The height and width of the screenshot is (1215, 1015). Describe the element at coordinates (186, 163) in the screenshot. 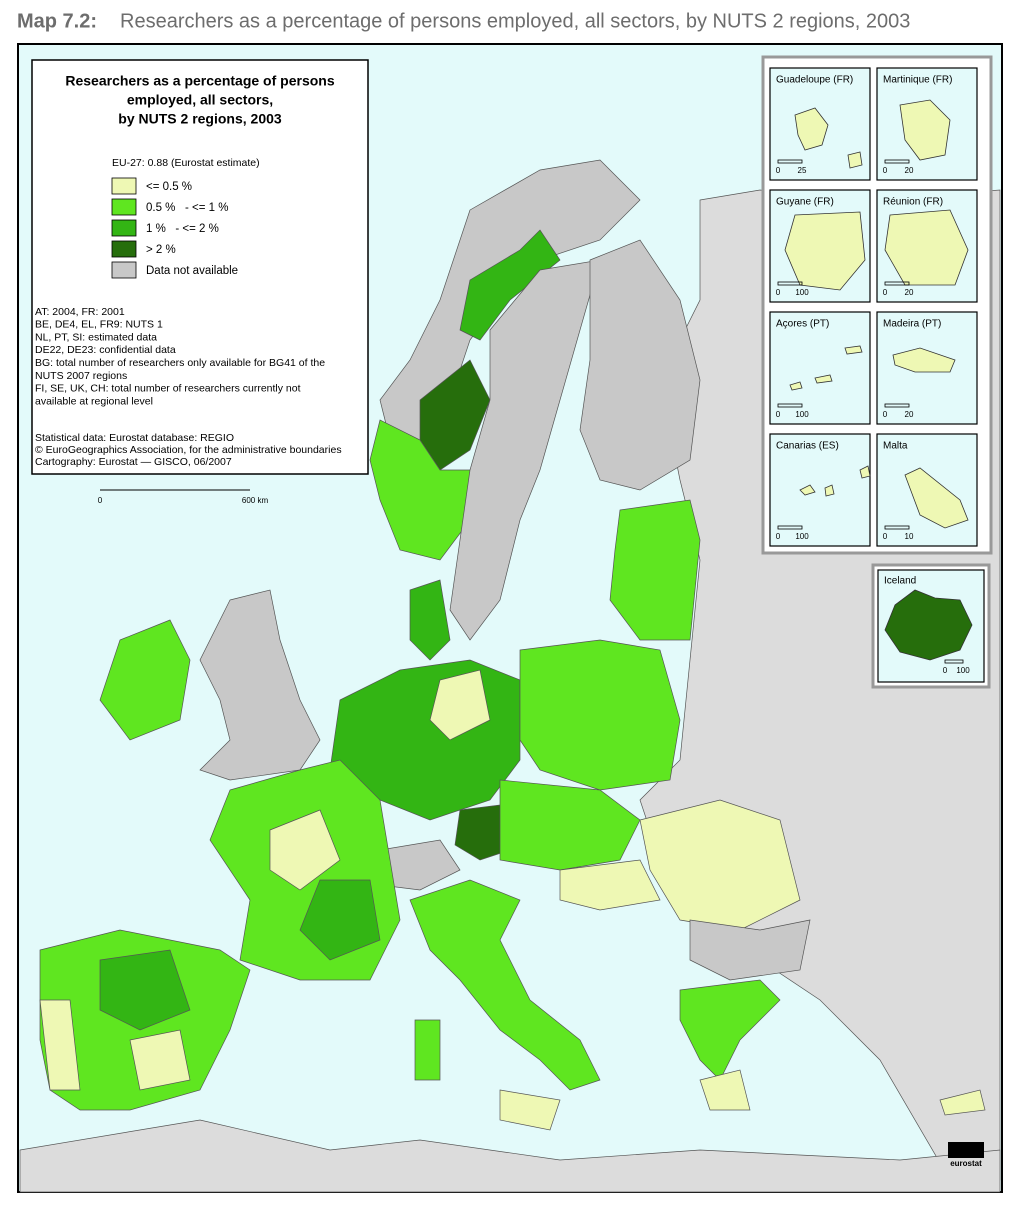

I see `eu-note: EU-27: 0.88 (Eurostat estimate)` at that location.